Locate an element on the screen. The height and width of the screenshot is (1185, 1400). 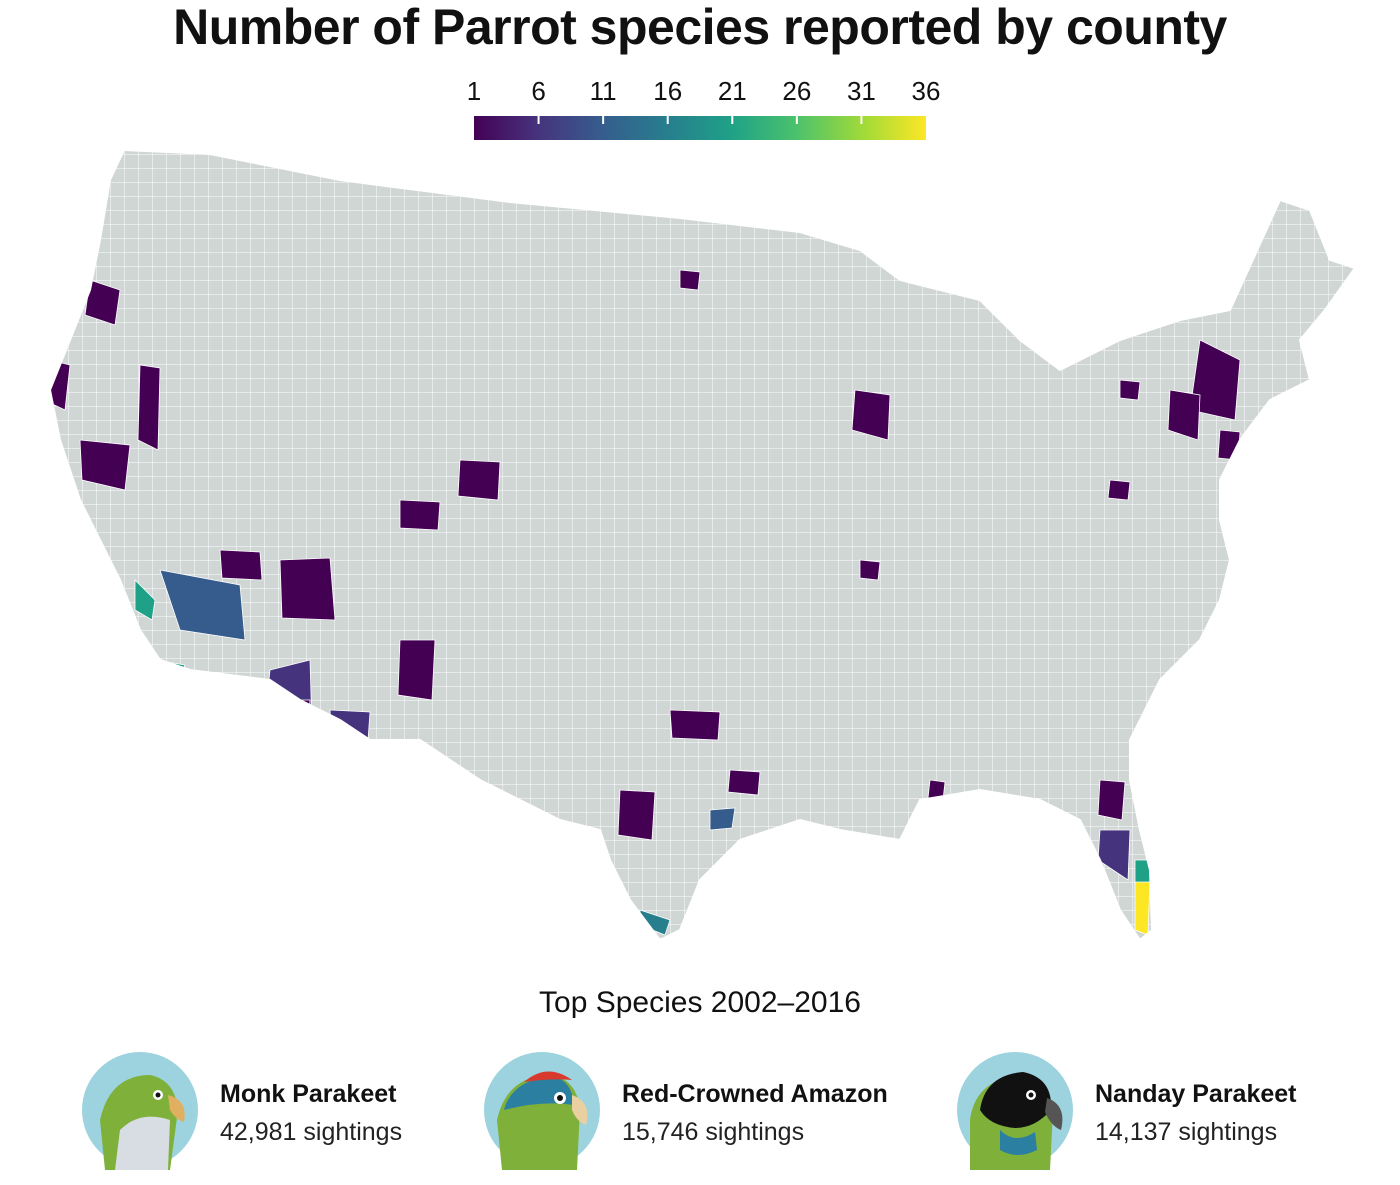
species-name: Monk Parakeet is located at coordinates (308, 1094).